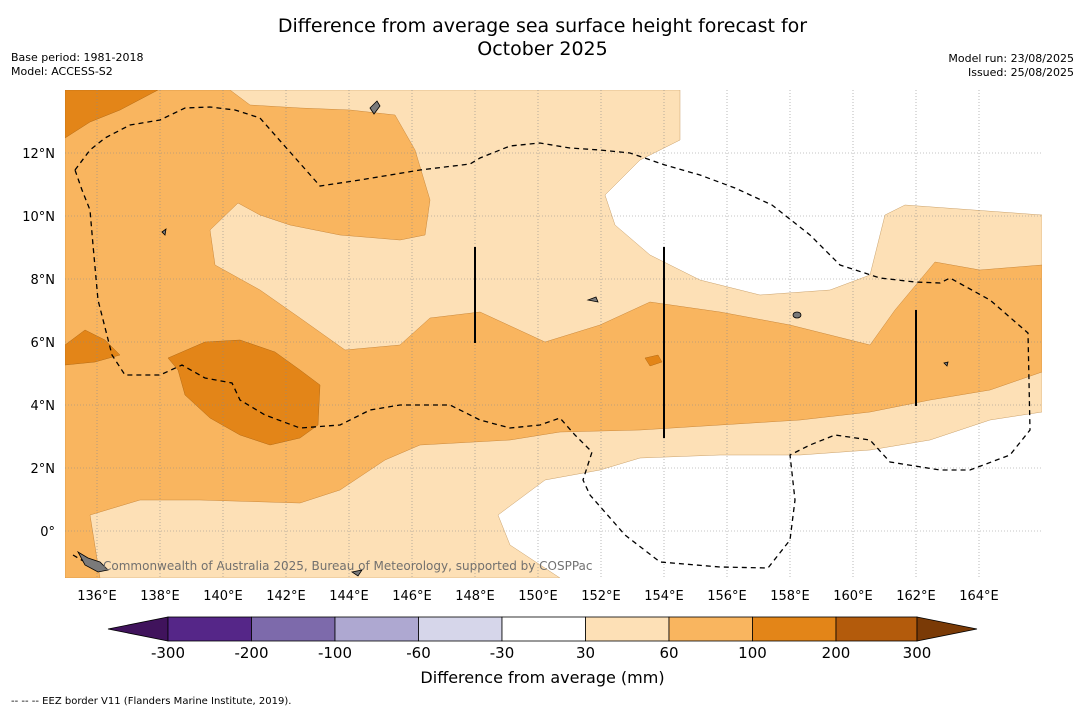 This screenshot has height=713, width=1085. I want to click on issued-text: Issued: 25/08/2025, so click(1020, 72).